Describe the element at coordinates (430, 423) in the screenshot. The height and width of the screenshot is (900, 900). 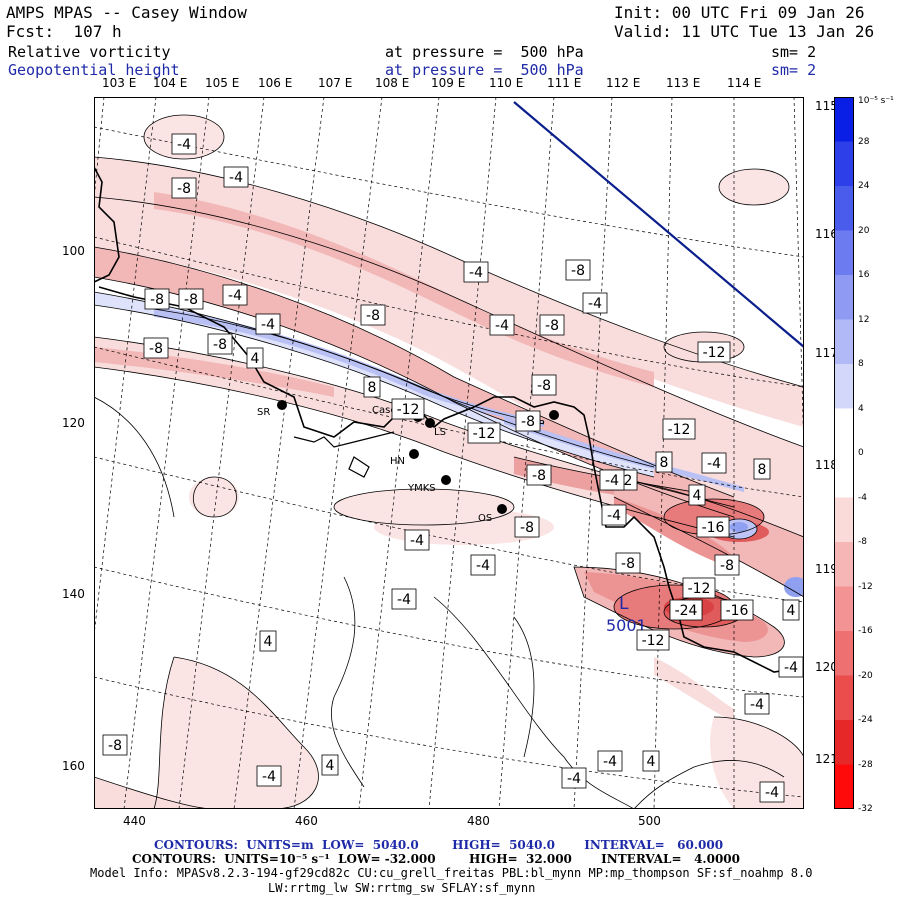
I see `station-dot-ls` at that location.